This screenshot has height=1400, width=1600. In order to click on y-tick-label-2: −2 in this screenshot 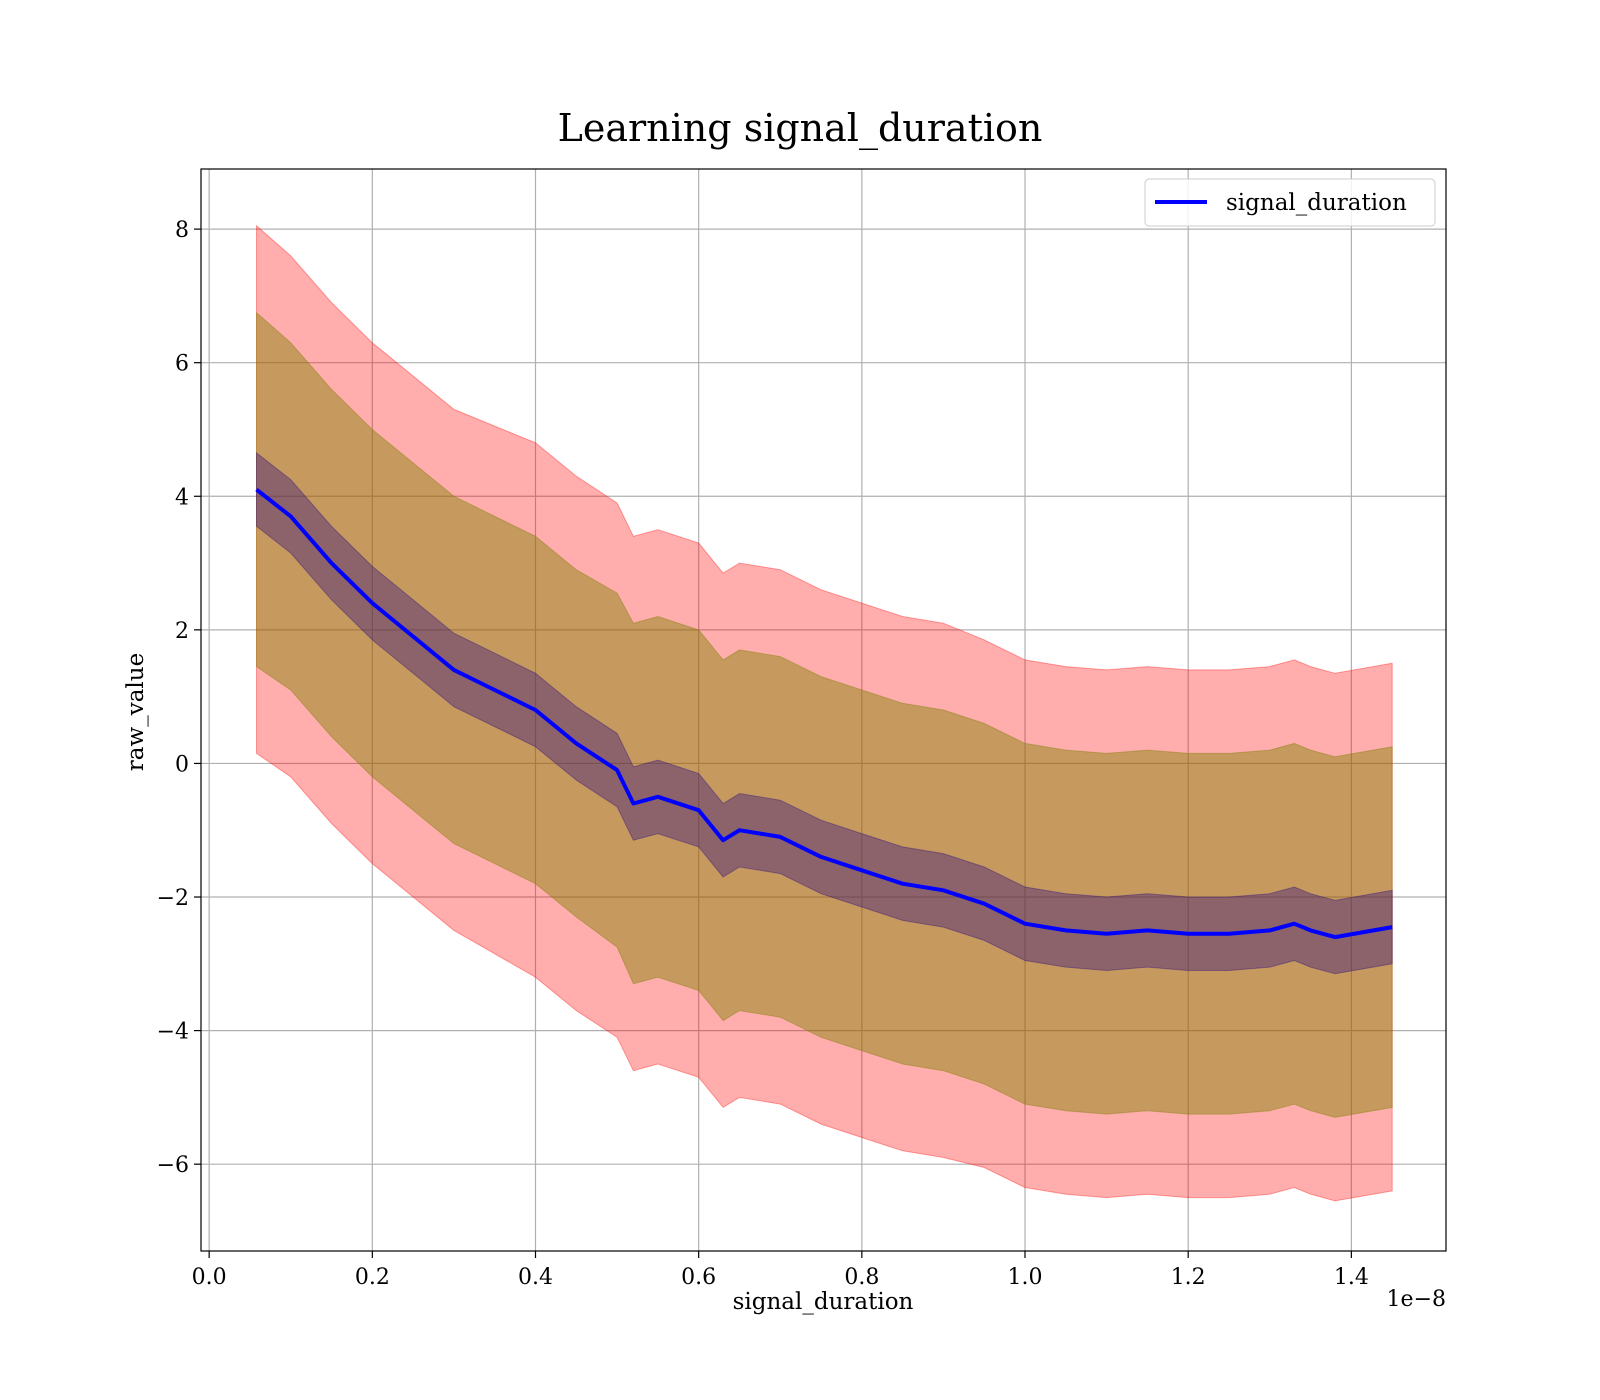, I will do `click(173, 898)`.